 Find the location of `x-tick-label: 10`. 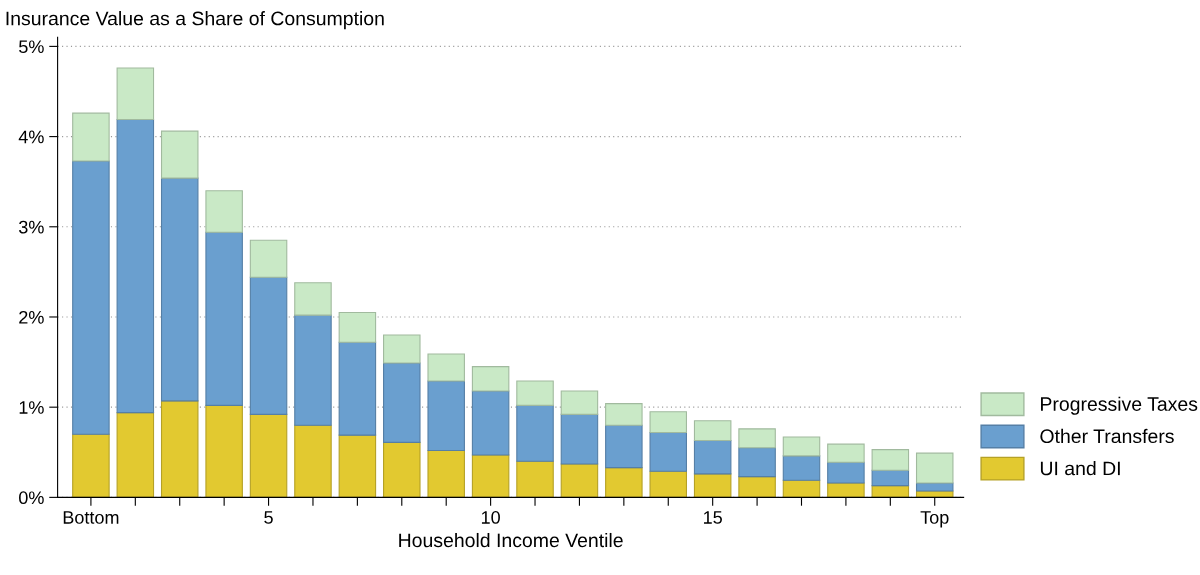

x-tick-label: 10 is located at coordinates (490, 517).